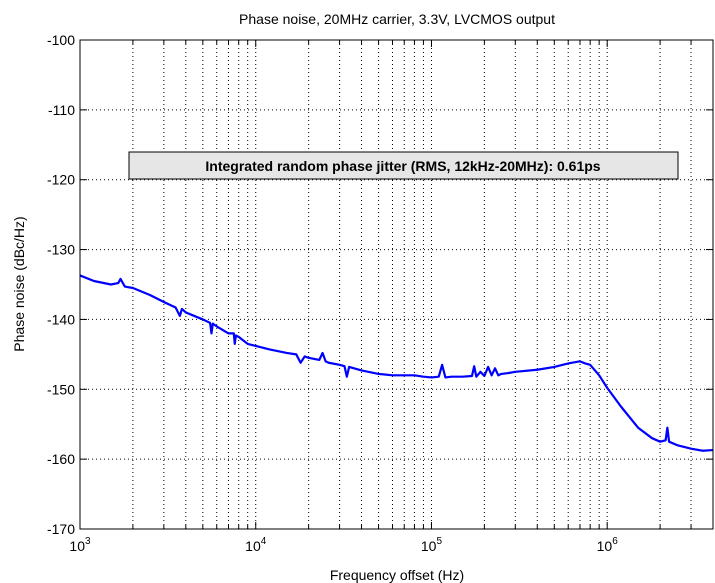 The image size is (715, 583). What do you see at coordinates (61, 180) in the screenshot?
I see `y-tick-label: -120` at bounding box center [61, 180].